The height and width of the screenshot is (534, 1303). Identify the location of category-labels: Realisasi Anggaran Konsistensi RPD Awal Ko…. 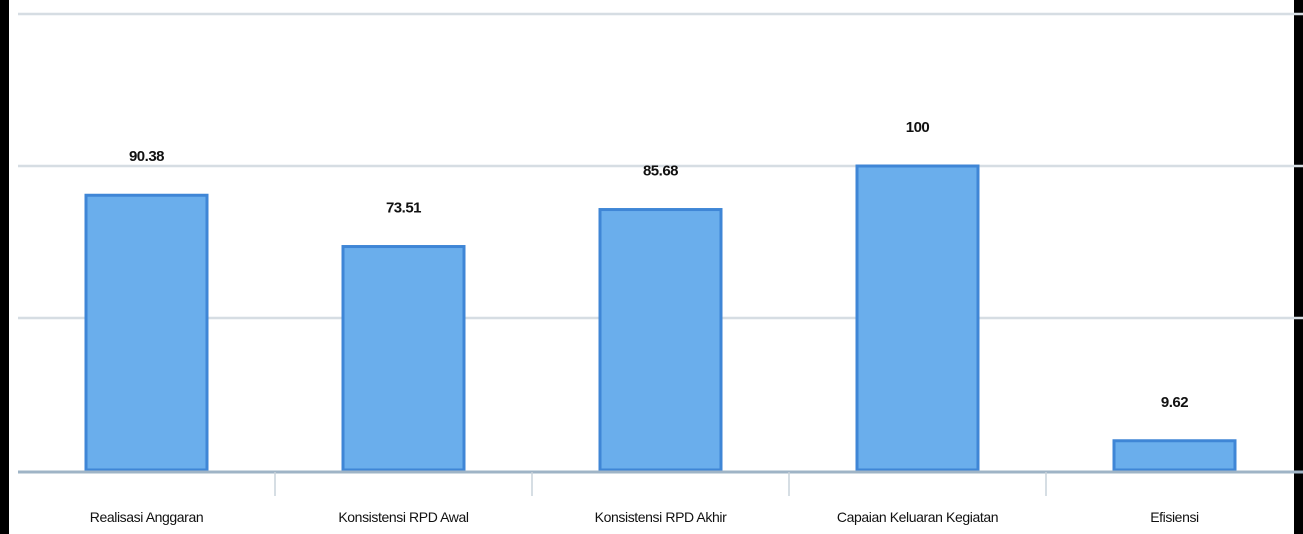
(645, 517).